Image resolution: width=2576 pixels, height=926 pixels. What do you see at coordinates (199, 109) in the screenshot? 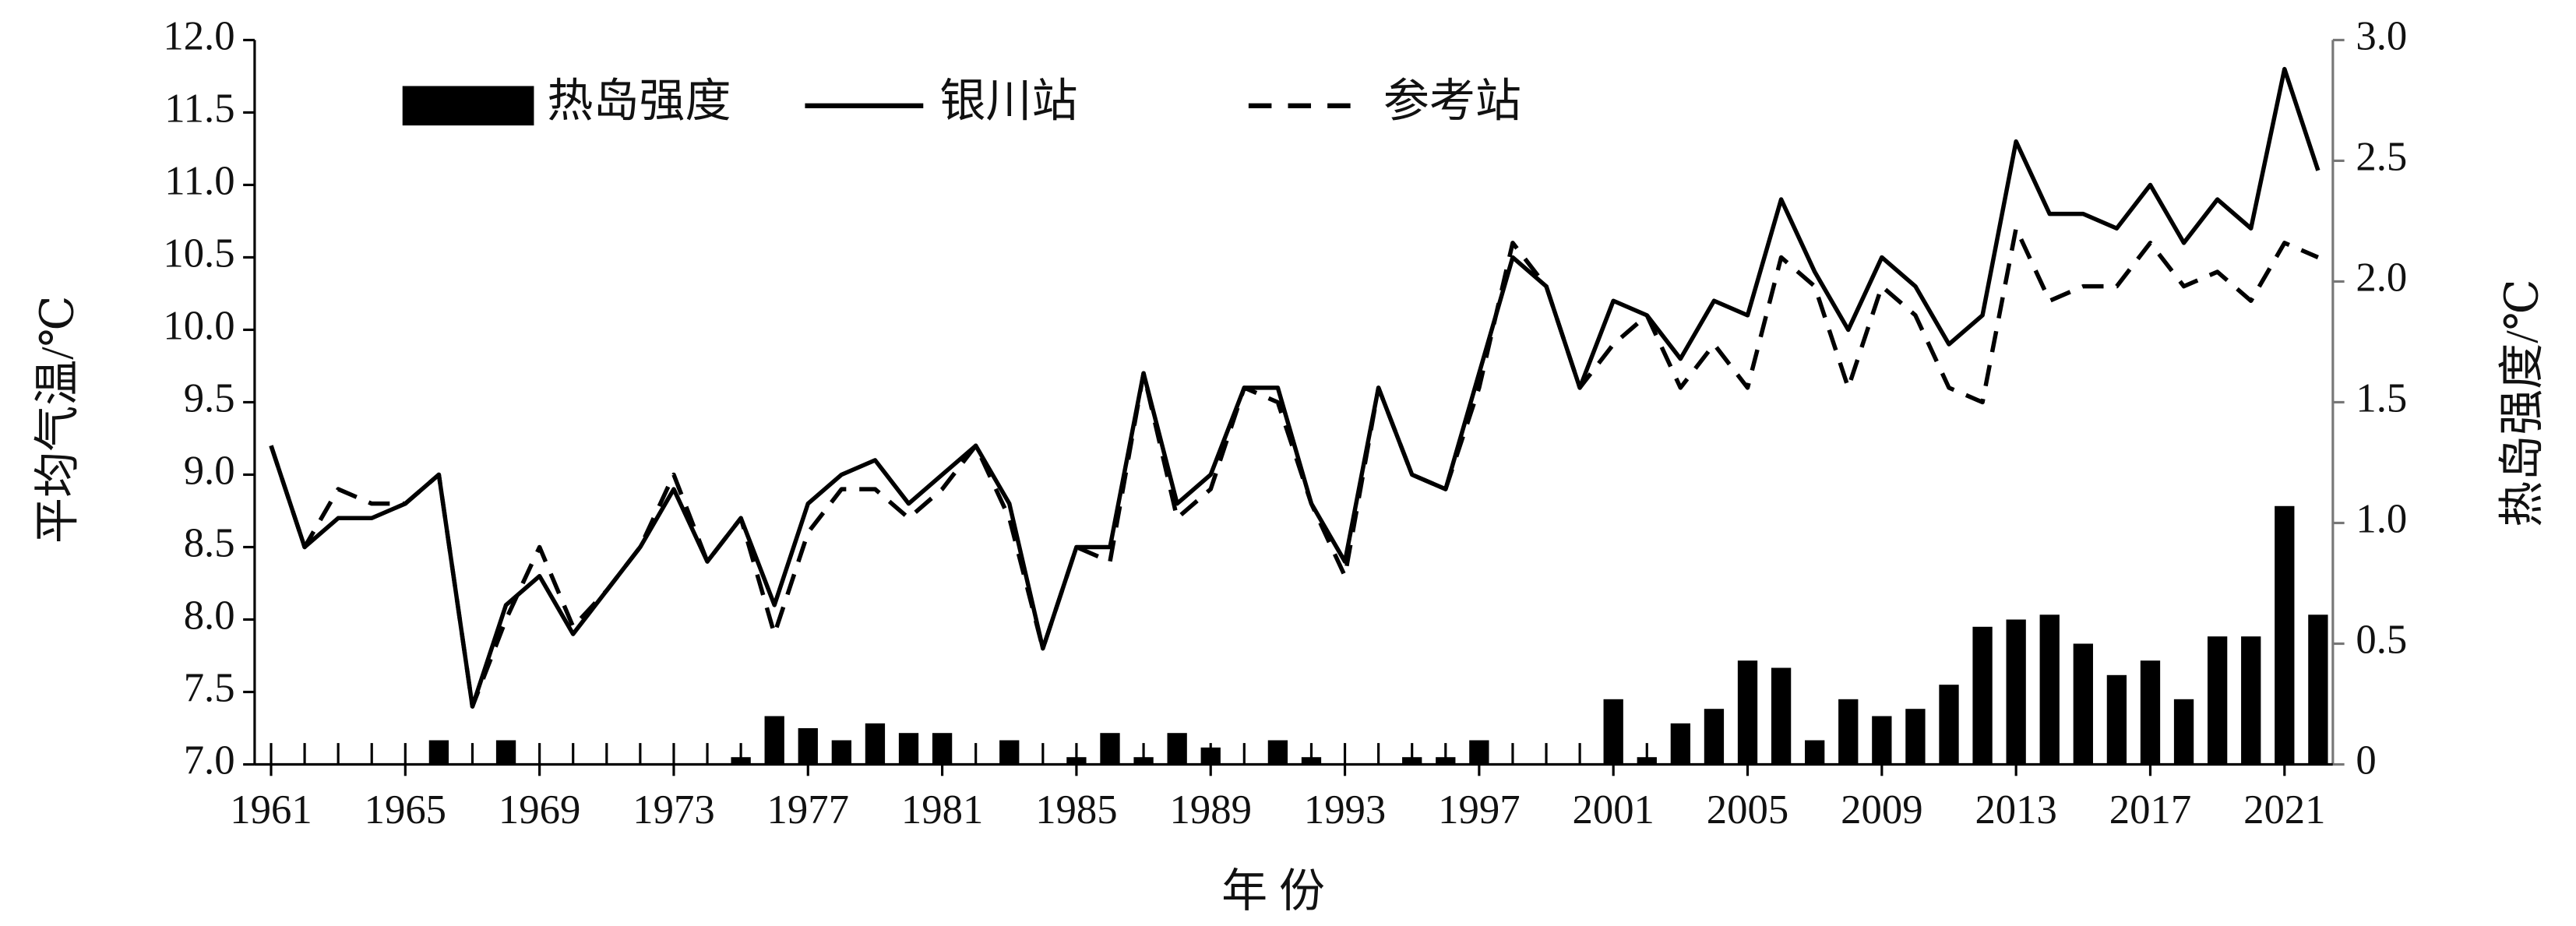
I see `y-tick-label: 11.5` at bounding box center [199, 109].